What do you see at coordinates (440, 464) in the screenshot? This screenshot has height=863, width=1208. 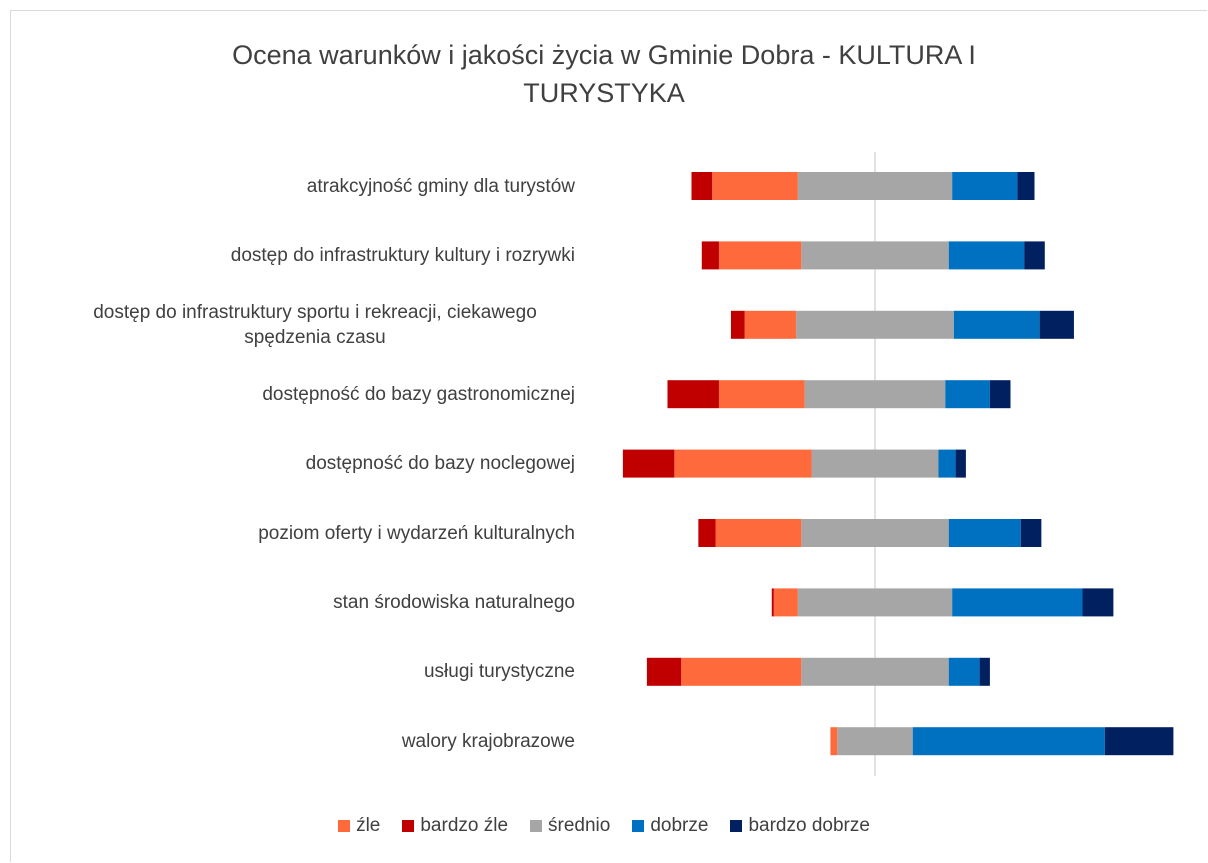 I see `category-label: dostępność do bazy noclegowej` at bounding box center [440, 464].